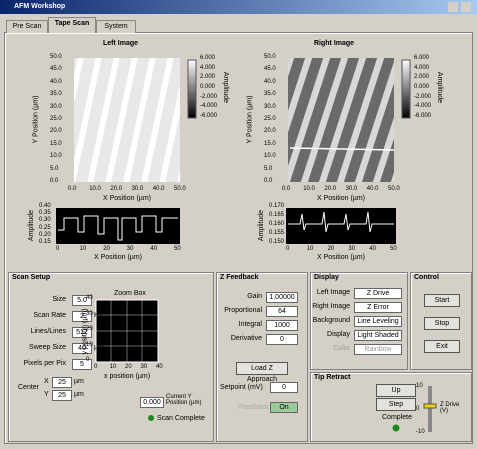  I want to click on left-image, so click(127, 120).